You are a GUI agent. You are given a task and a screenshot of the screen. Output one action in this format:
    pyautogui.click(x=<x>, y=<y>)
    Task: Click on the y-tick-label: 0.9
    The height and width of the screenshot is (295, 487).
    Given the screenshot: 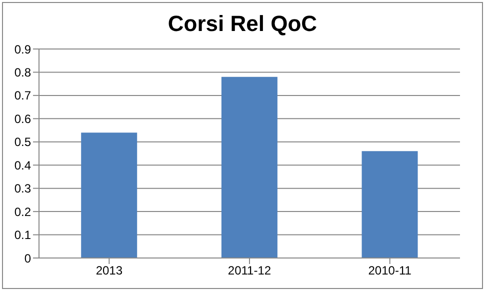 What is the action you would take?
    pyautogui.click(x=23, y=49)
    